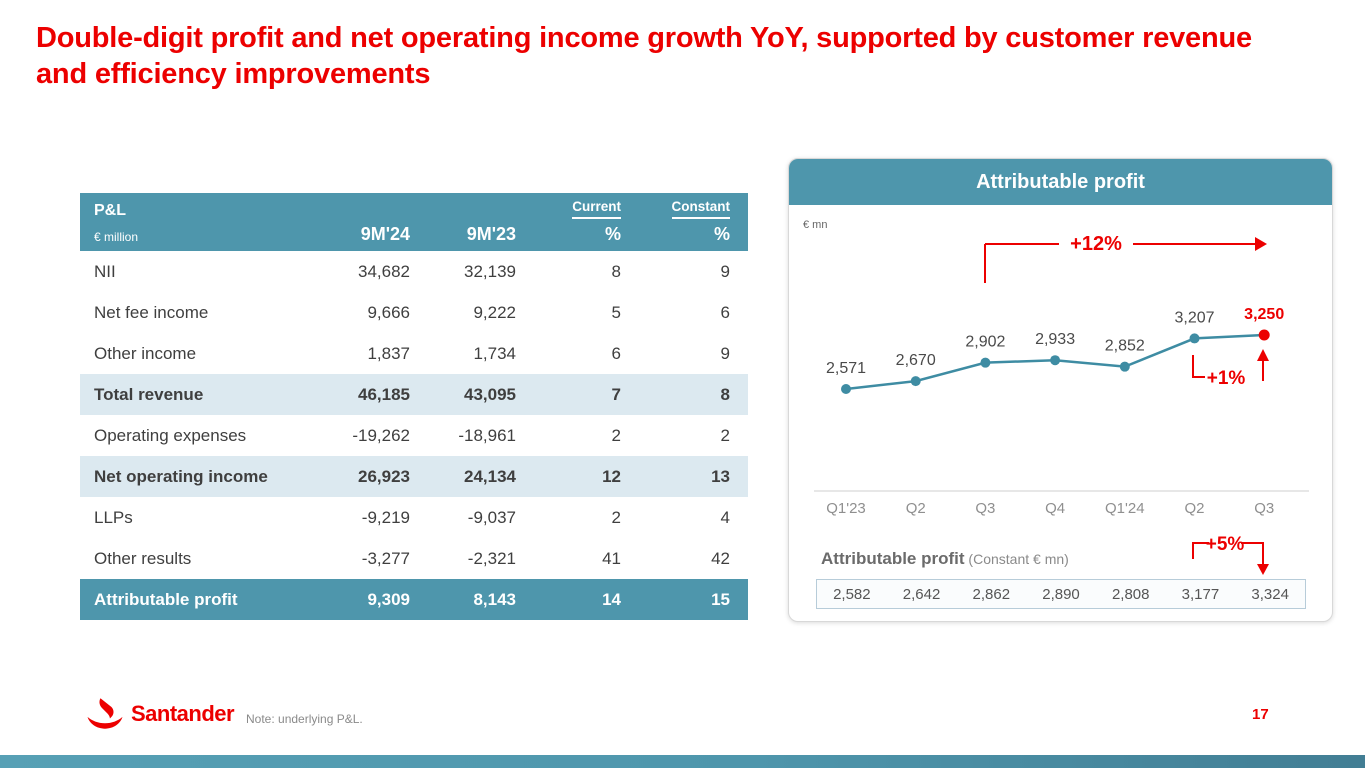  Describe the element at coordinates (700, 209) in the screenshot. I see `col-constant-label: Constant` at that location.